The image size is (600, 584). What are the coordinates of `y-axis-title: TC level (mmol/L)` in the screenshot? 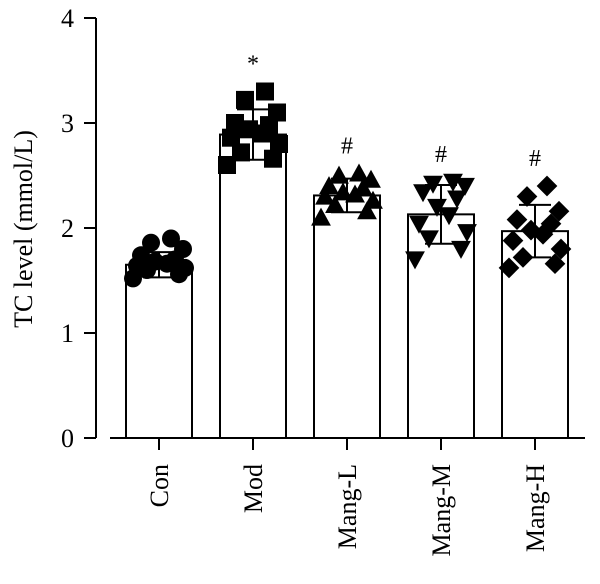 It's located at (23, 229).